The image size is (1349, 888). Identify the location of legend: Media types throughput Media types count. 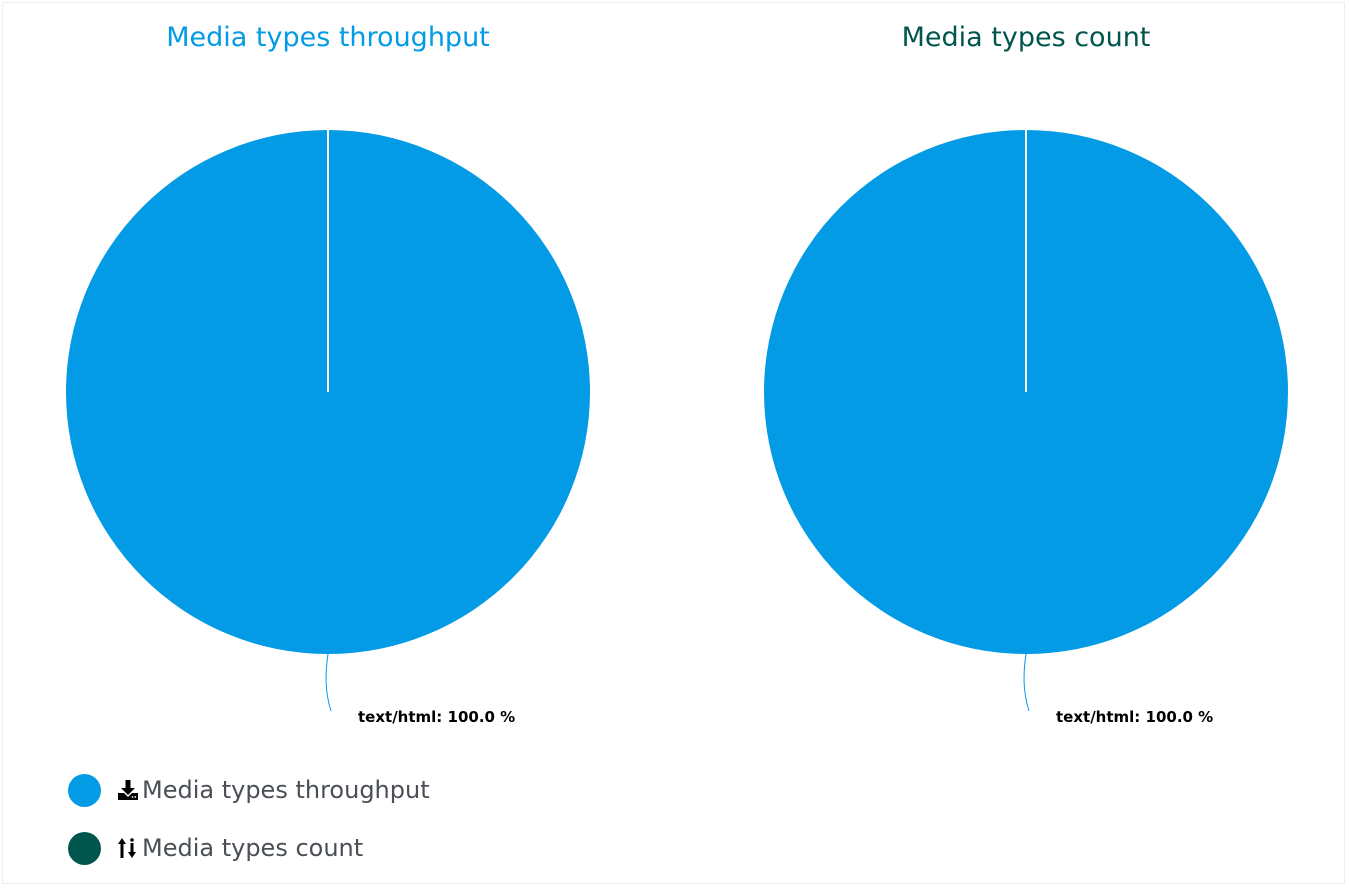
(249, 826).